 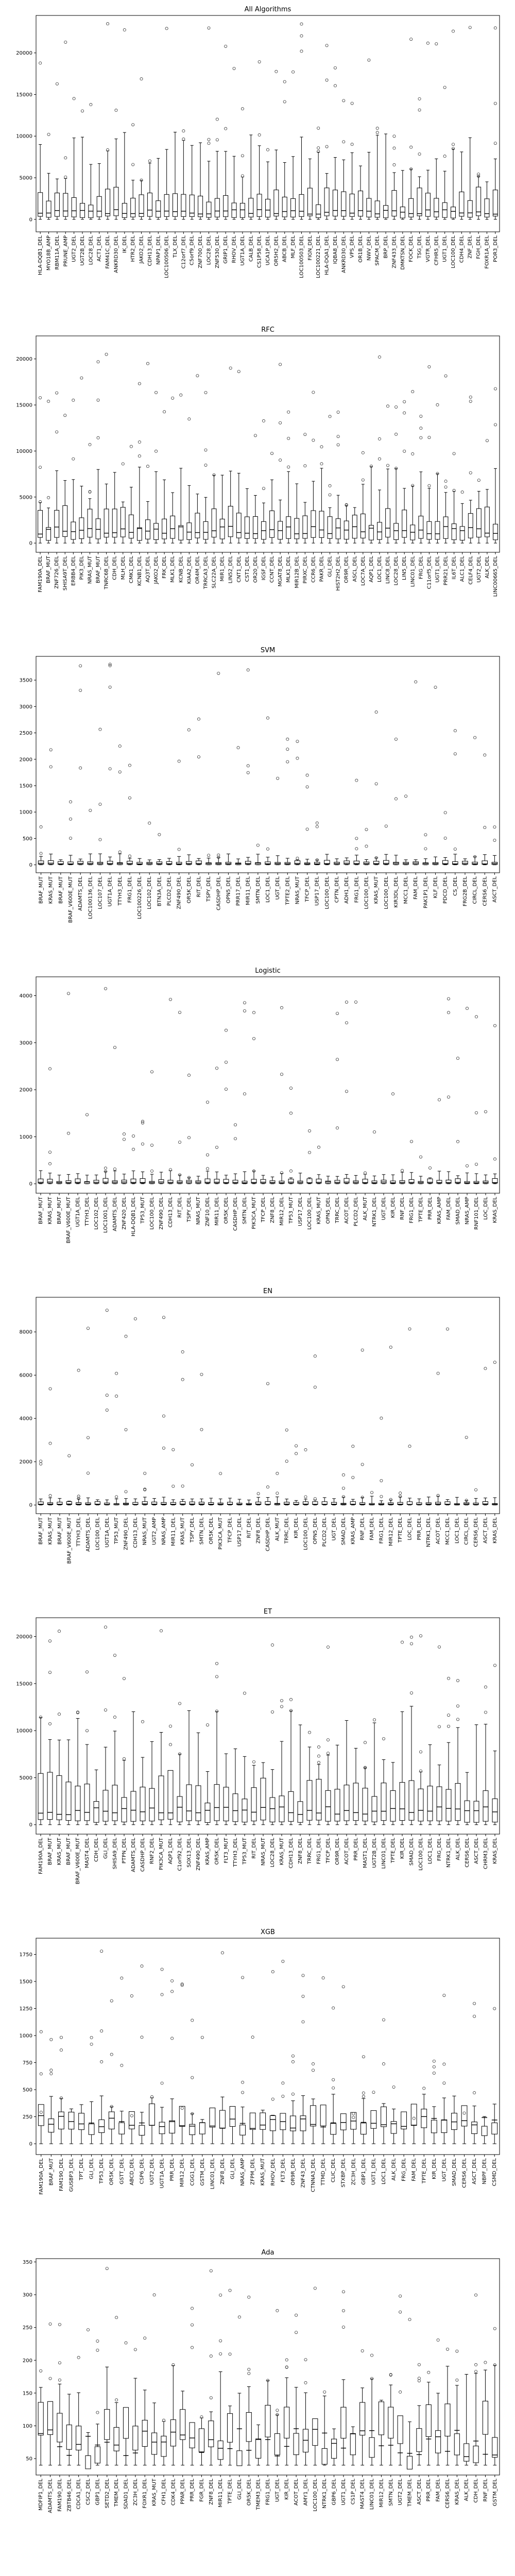 I want to click on x-tick-label: MIR11_DEL, so click(x=248, y=890).